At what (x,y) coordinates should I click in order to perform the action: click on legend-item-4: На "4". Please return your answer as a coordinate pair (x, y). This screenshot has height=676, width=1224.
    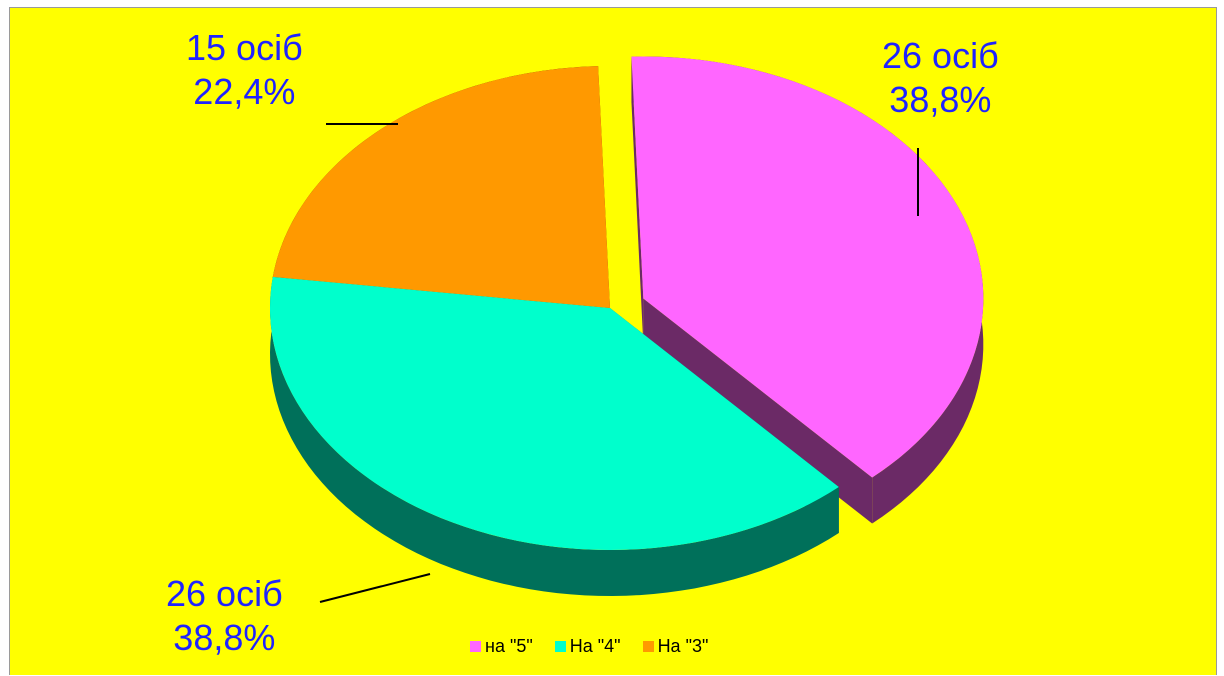
    Looking at the image, I should click on (587, 646).